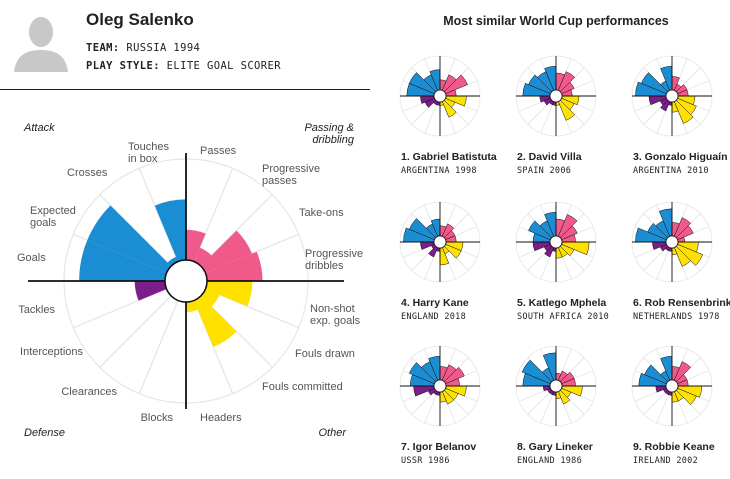 The image size is (730, 479). What do you see at coordinates (332, 433) in the screenshot?
I see `quadrant-label: Other` at bounding box center [332, 433].